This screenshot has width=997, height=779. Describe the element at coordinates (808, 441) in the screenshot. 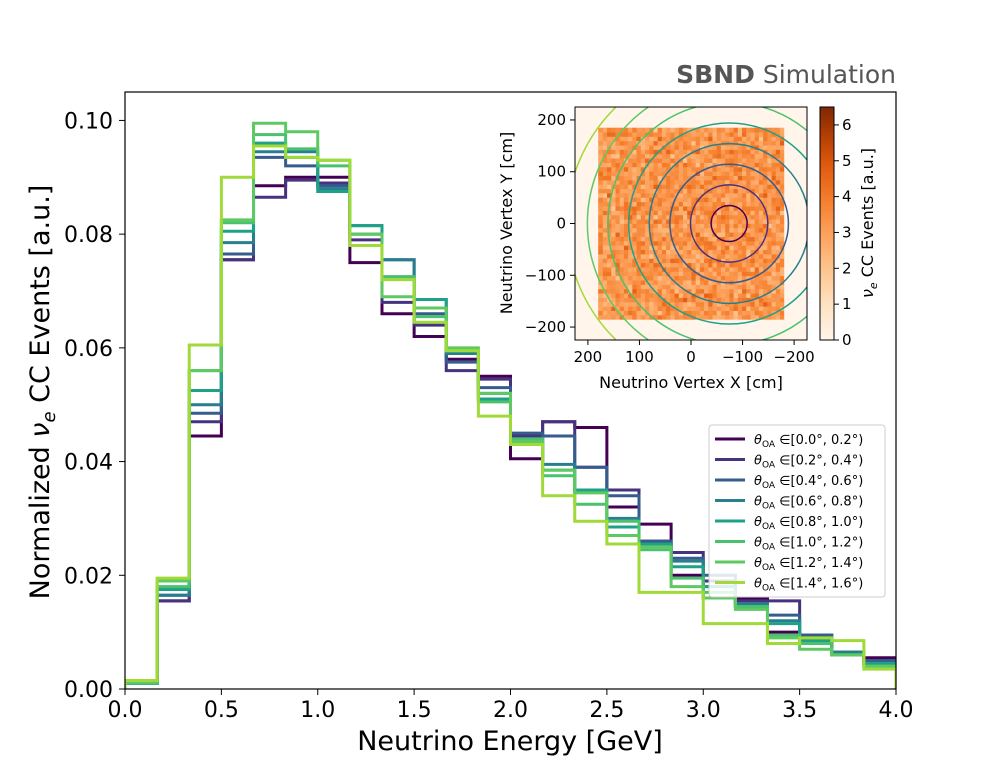

I see `legend-label: θOA ∈[0.0°, 0.2°)` at that location.